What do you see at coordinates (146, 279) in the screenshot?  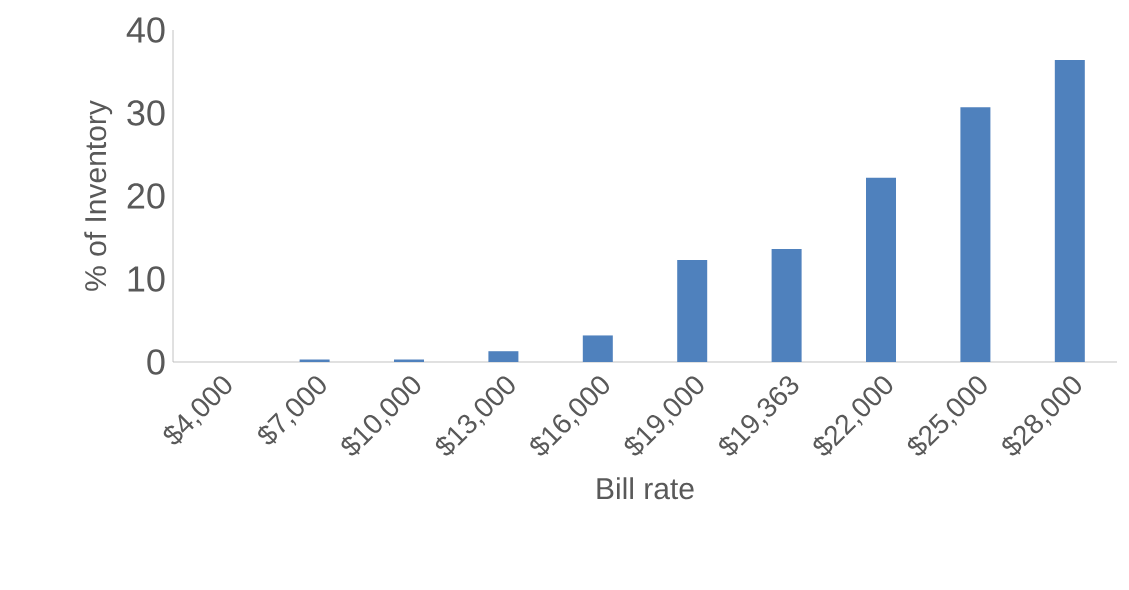 I see `y-tick-label: 10` at bounding box center [146, 279].